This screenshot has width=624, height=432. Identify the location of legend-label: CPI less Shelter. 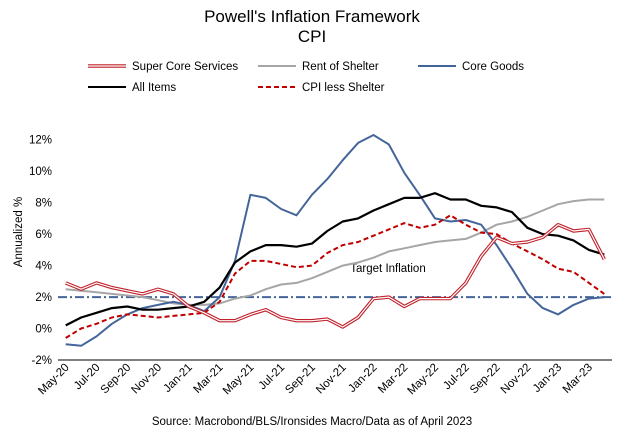
(343, 88).